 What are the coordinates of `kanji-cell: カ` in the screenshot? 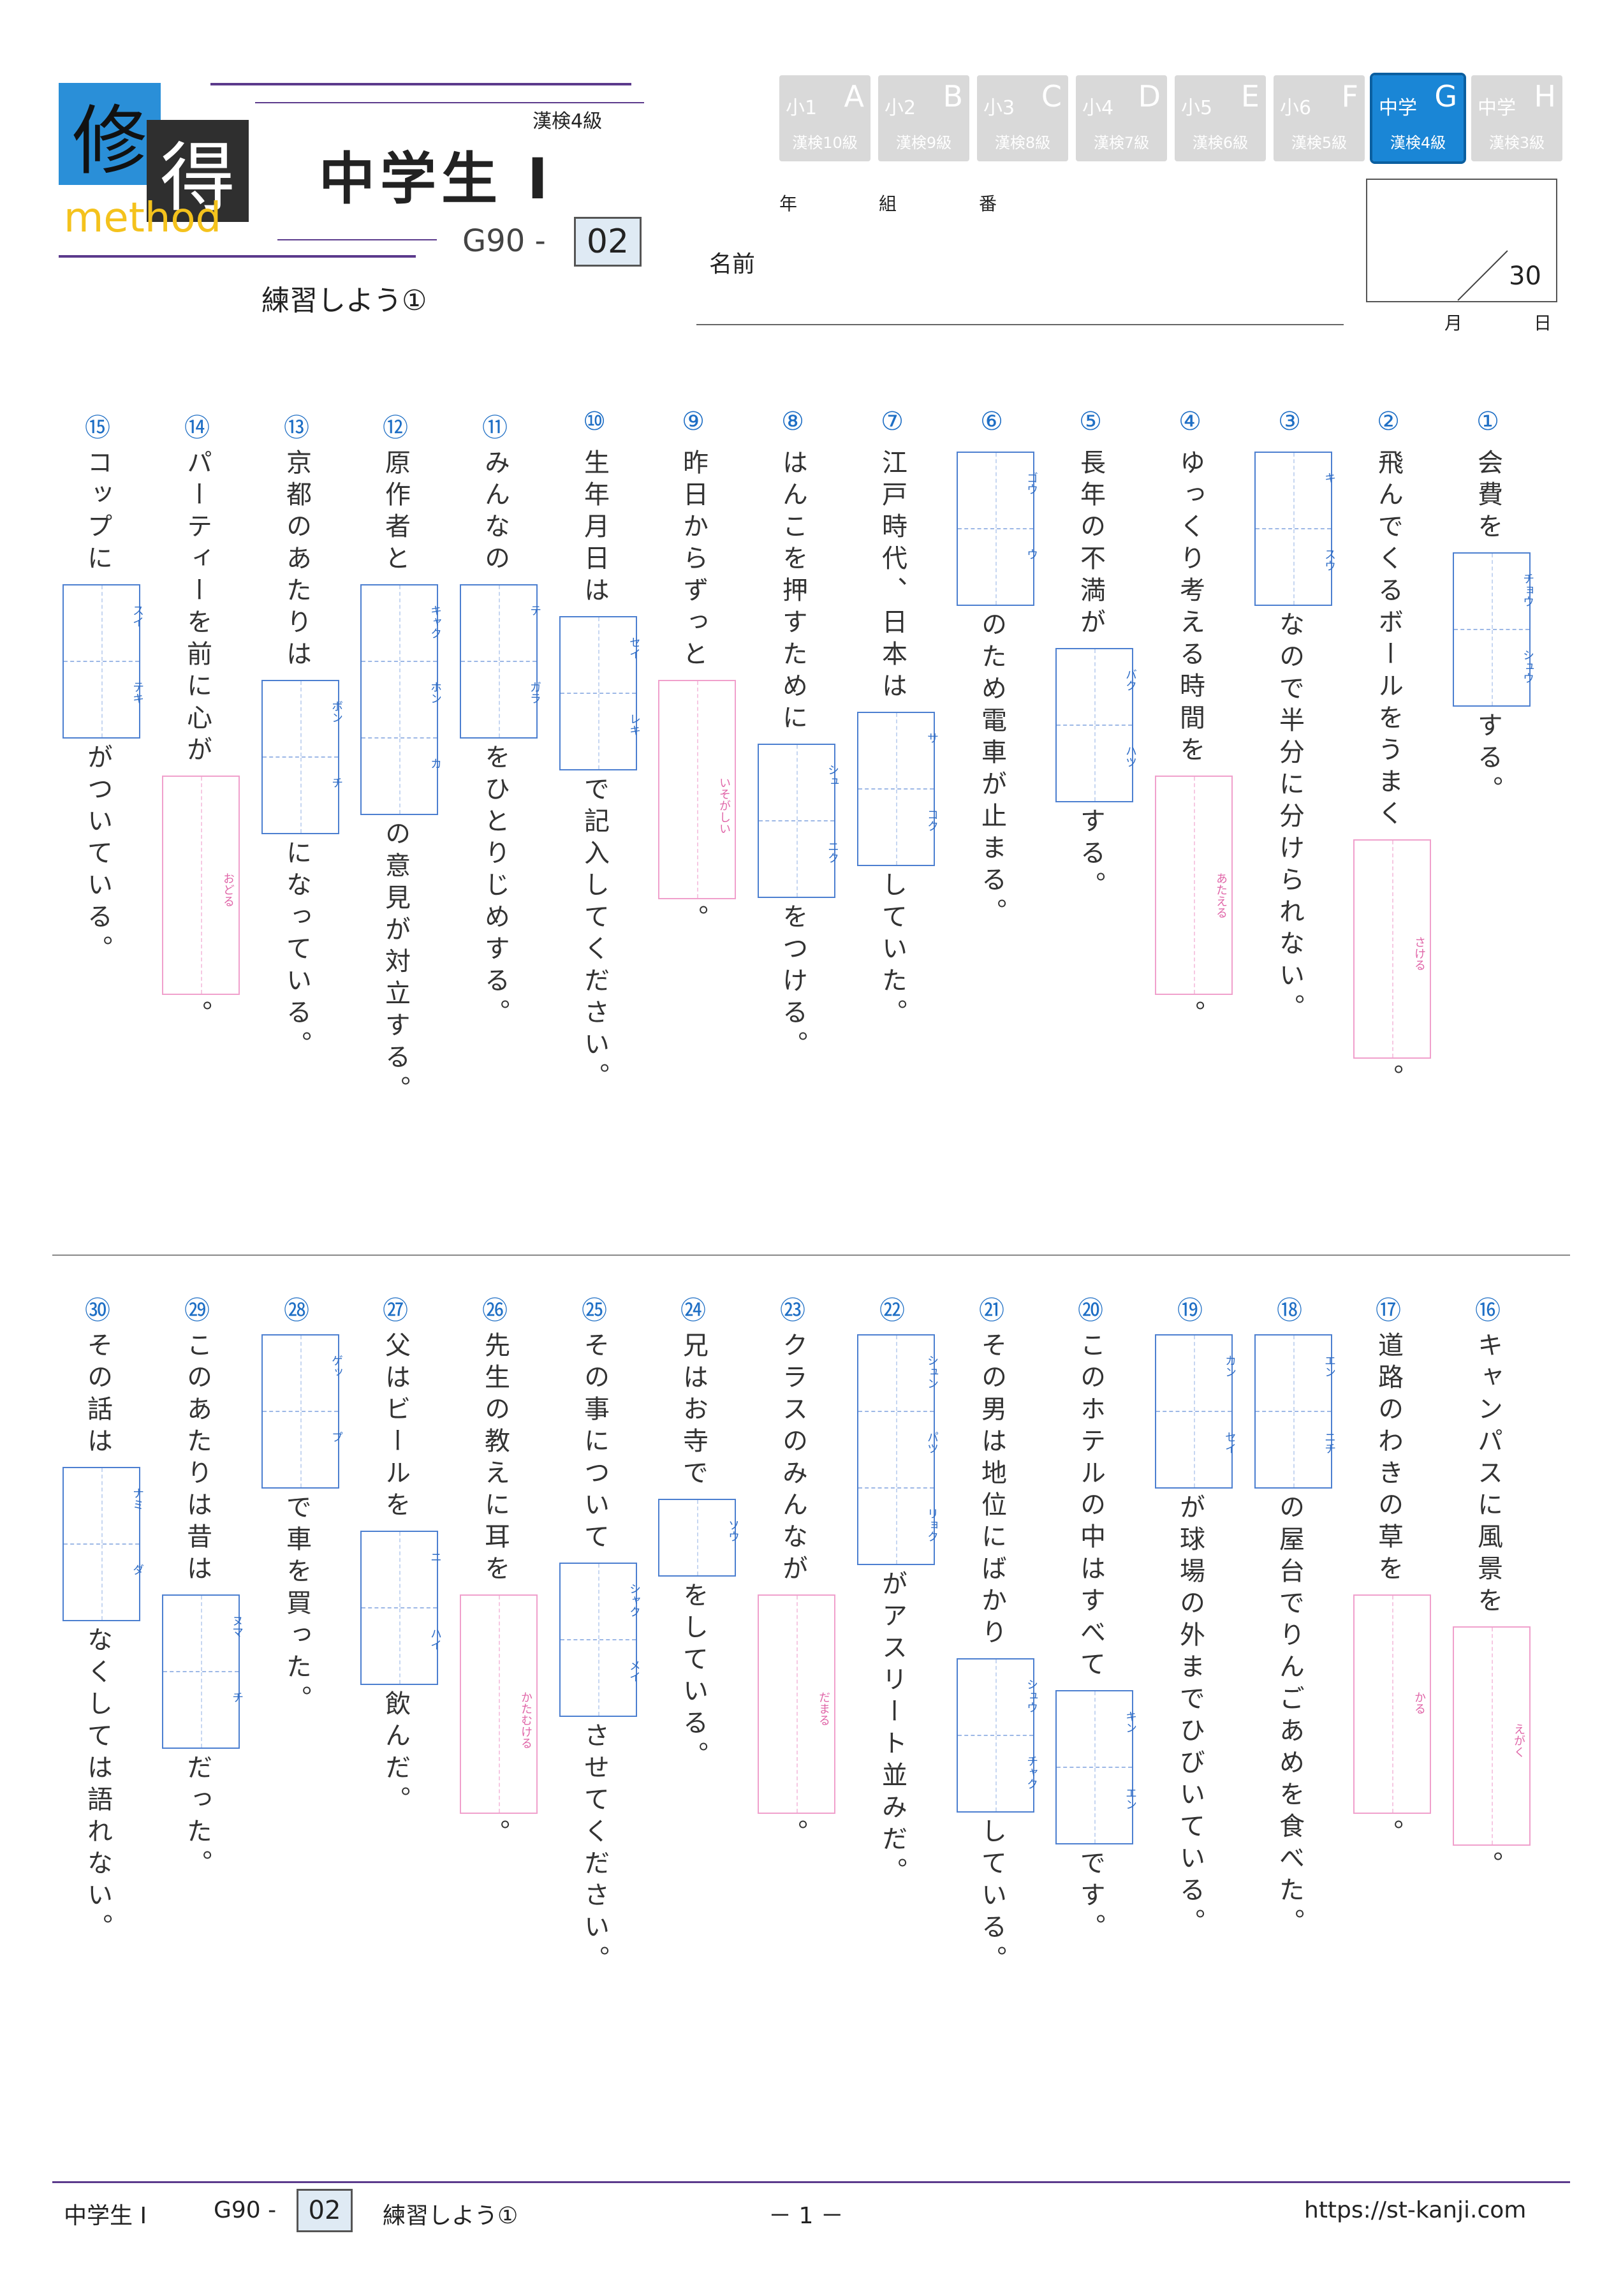 It's located at (402, 776).